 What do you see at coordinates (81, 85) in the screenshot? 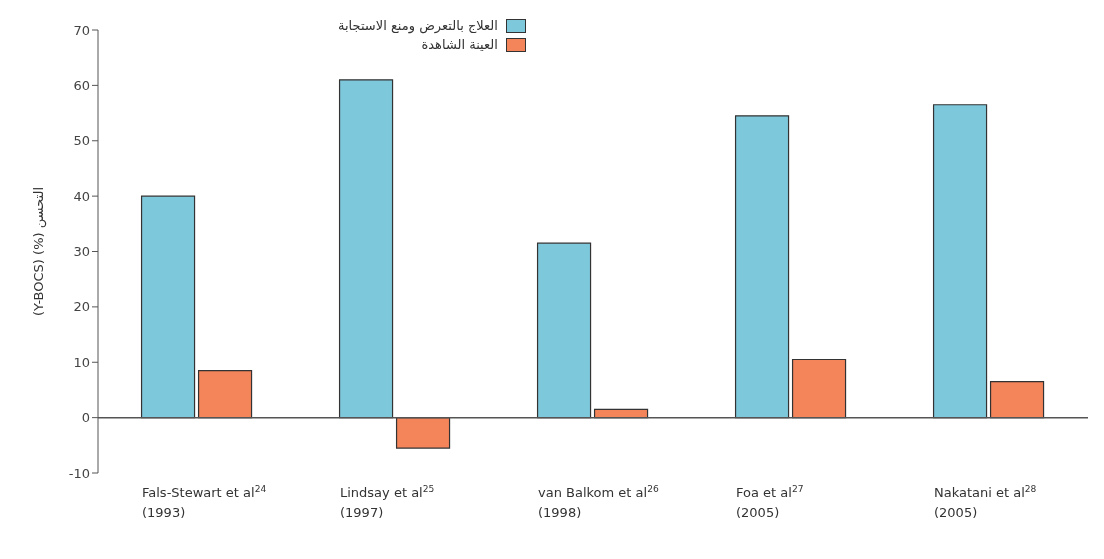
I see `y-tick-label: 60` at bounding box center [81, 85].